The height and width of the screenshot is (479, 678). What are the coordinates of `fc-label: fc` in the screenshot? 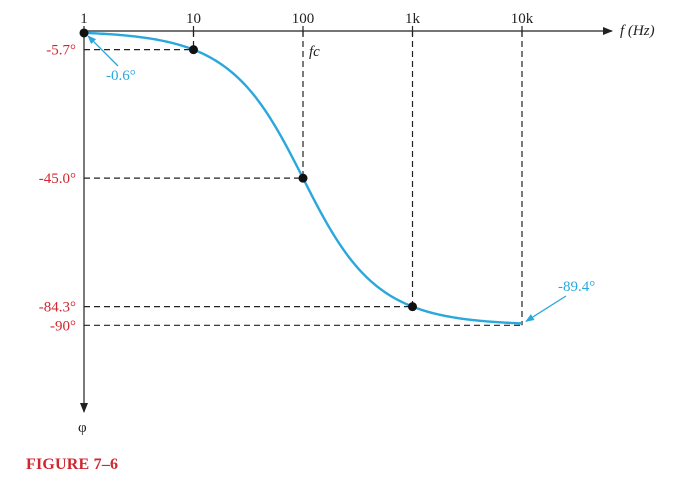 It's located at (314, 52).